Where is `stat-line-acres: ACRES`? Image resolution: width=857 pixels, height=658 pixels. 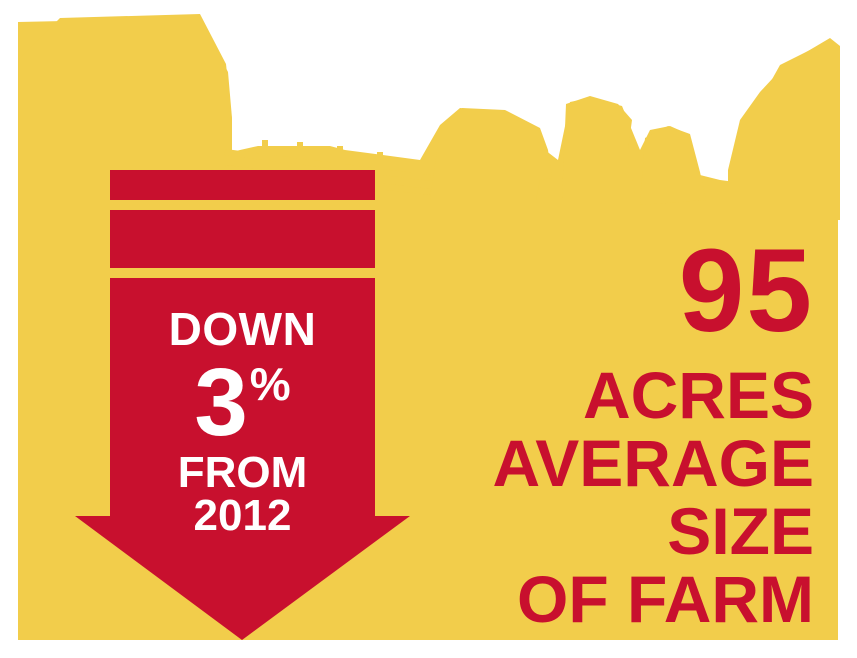 stat-line-acres: ACRES is located at coordinates (698, 395).